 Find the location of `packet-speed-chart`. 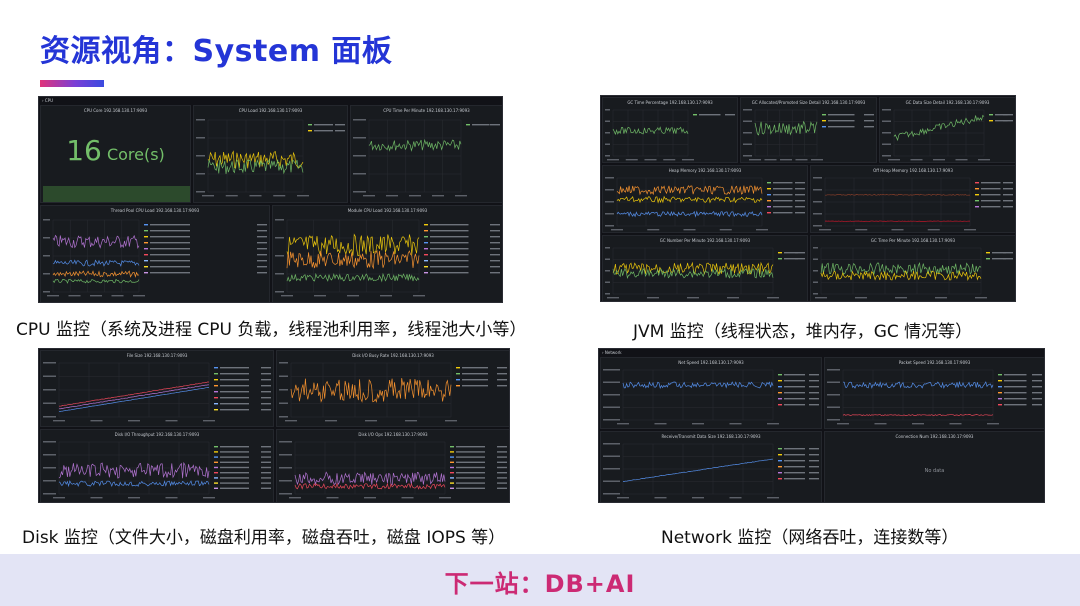

packet-speed-chart is located at coordinates (934, 397).